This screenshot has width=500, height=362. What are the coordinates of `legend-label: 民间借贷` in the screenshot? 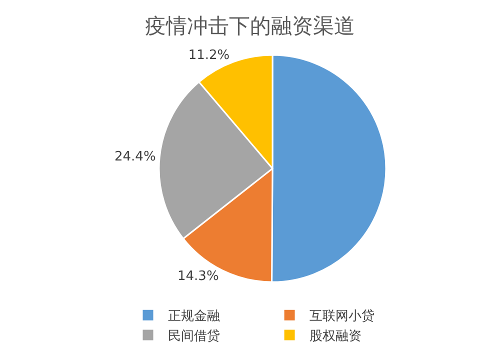 It's located at (194, 336).